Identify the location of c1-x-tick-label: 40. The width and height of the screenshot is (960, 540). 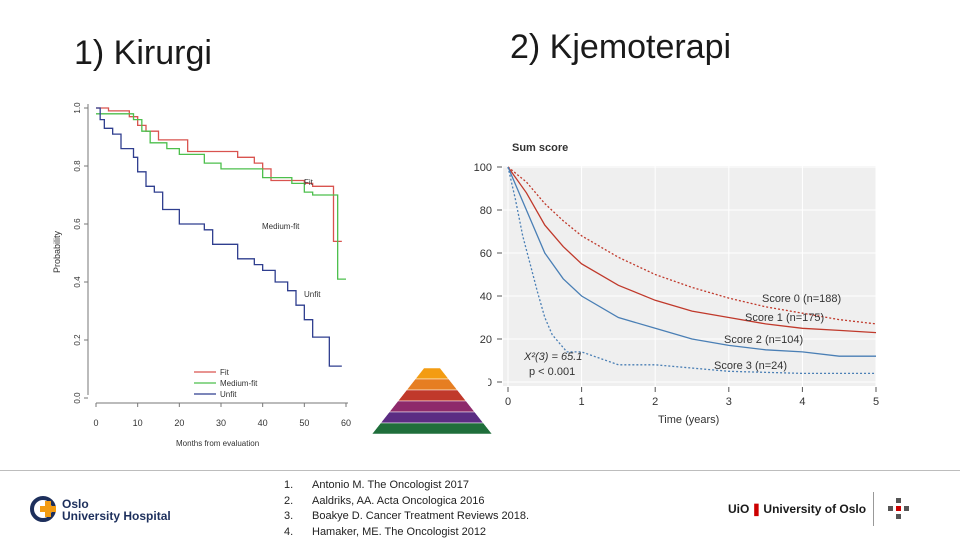
(263, 423).